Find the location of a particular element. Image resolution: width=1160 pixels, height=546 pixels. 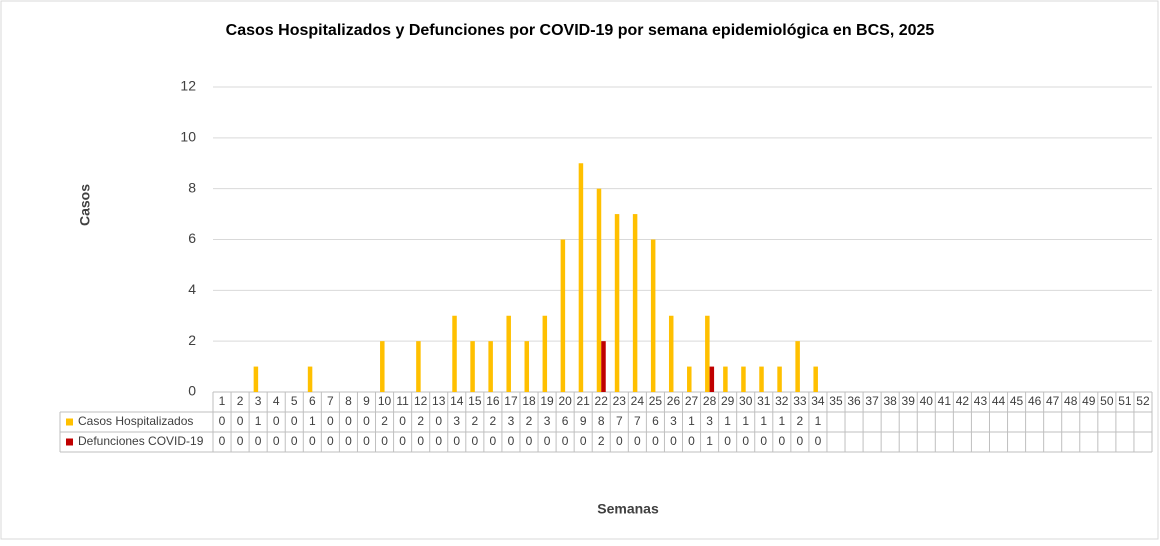

x-tick-label: 9 is located at coordinates (366, 401).